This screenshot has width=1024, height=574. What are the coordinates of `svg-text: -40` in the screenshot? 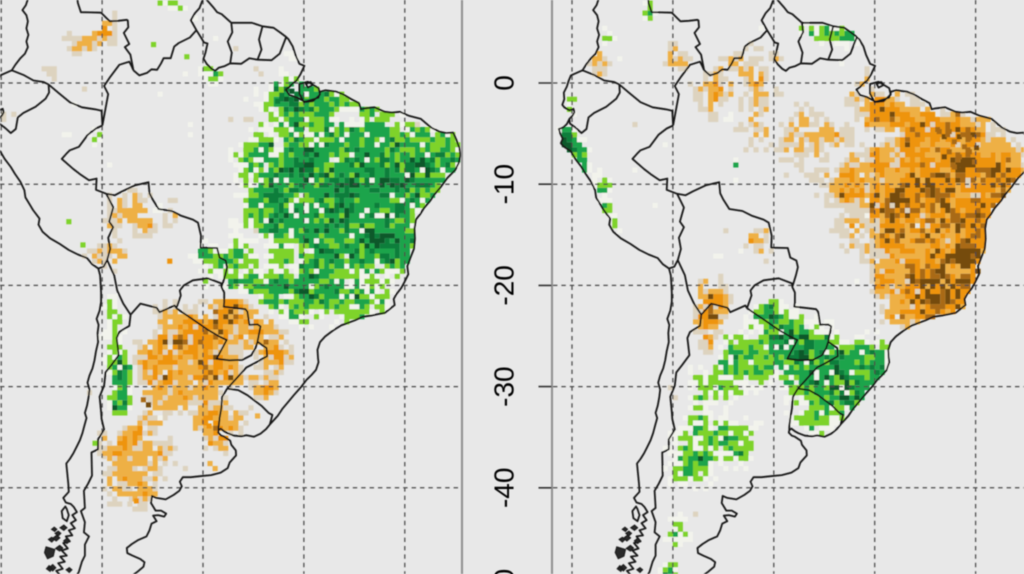 It's located at (504, 488).